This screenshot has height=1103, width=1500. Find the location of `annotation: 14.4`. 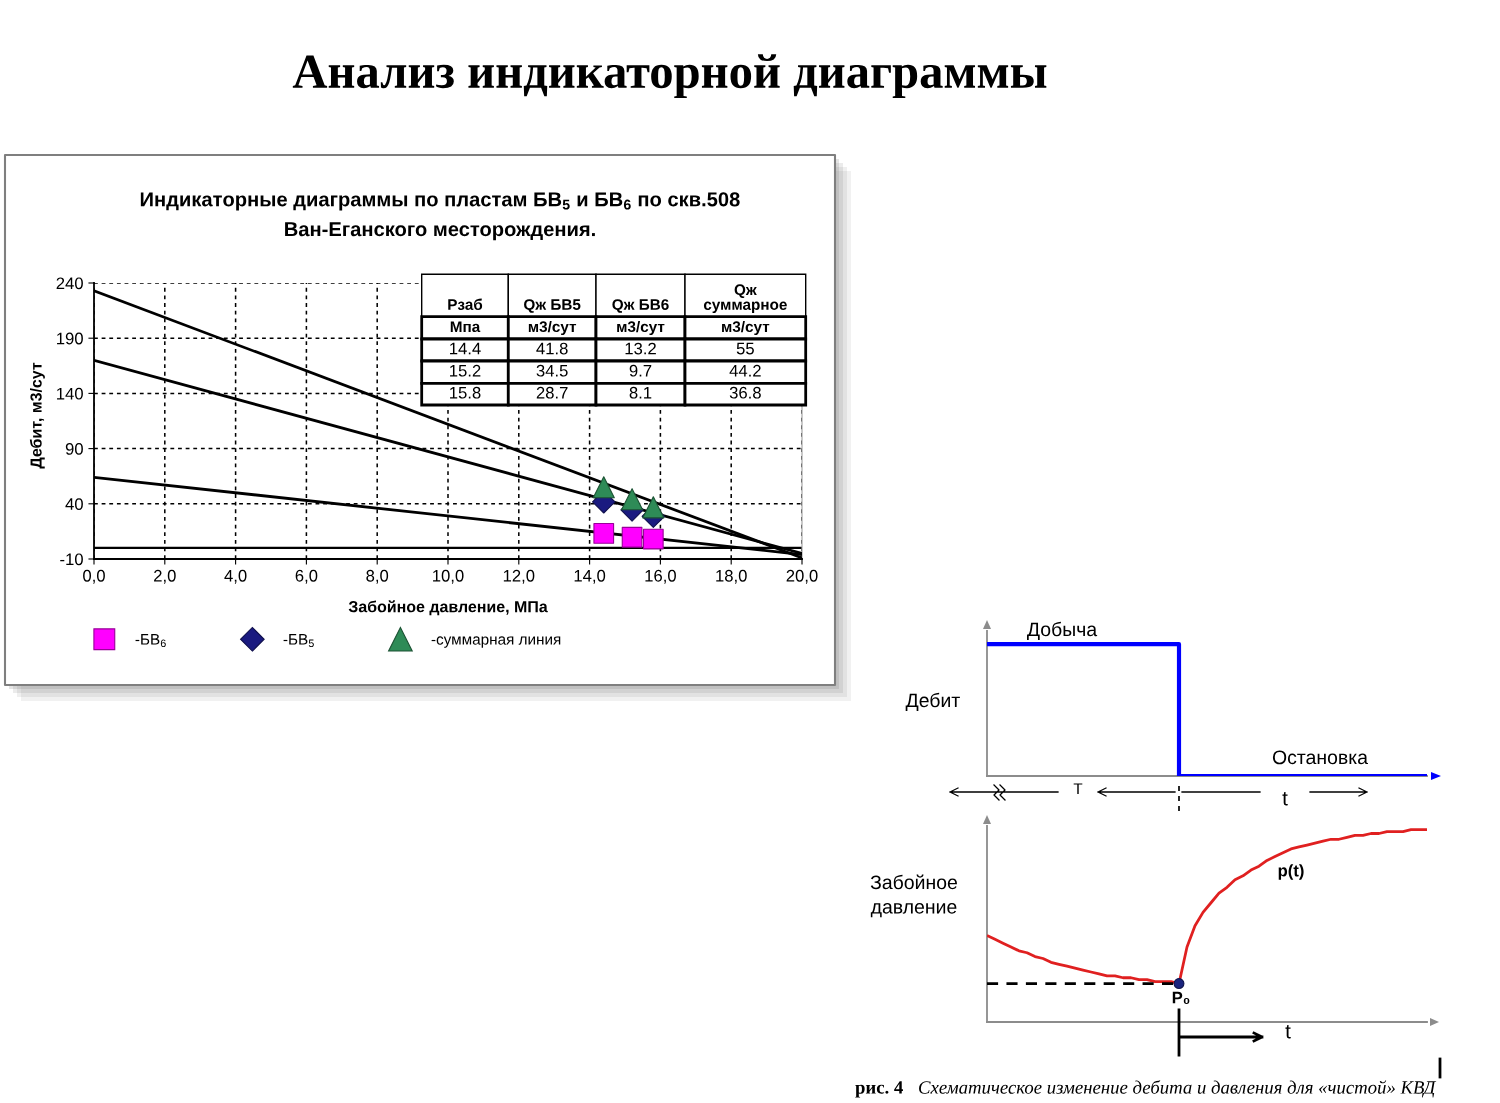

annotation: 14.4 is located at coordinates (465, 348).